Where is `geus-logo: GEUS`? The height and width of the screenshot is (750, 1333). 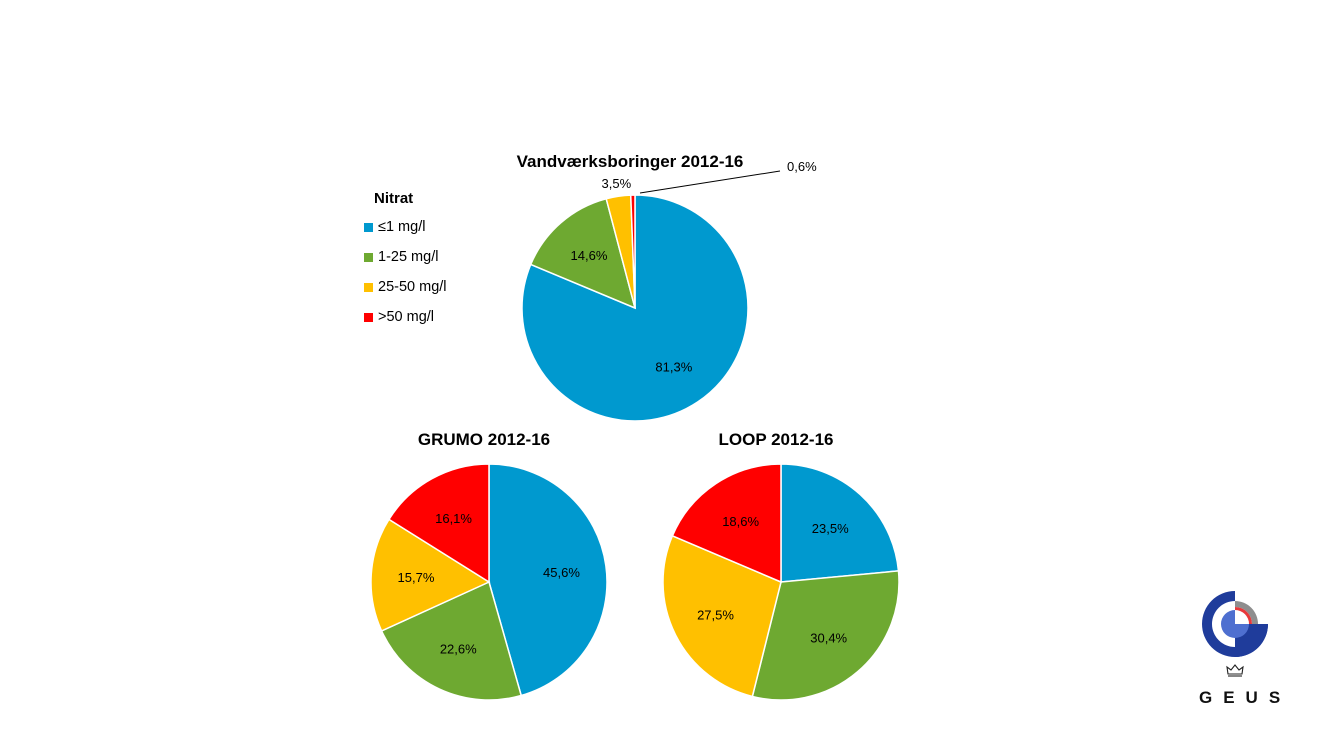 geus-logo: GEUS is located at coordinates (1234, 650).